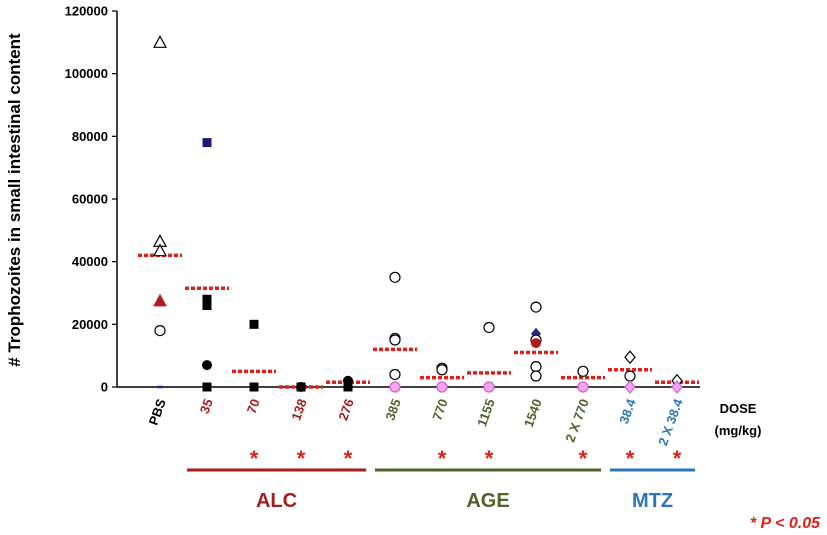  Describe the element at coordinates (486, 413) in the screenshot. I see `category-label: 1155` at that location.